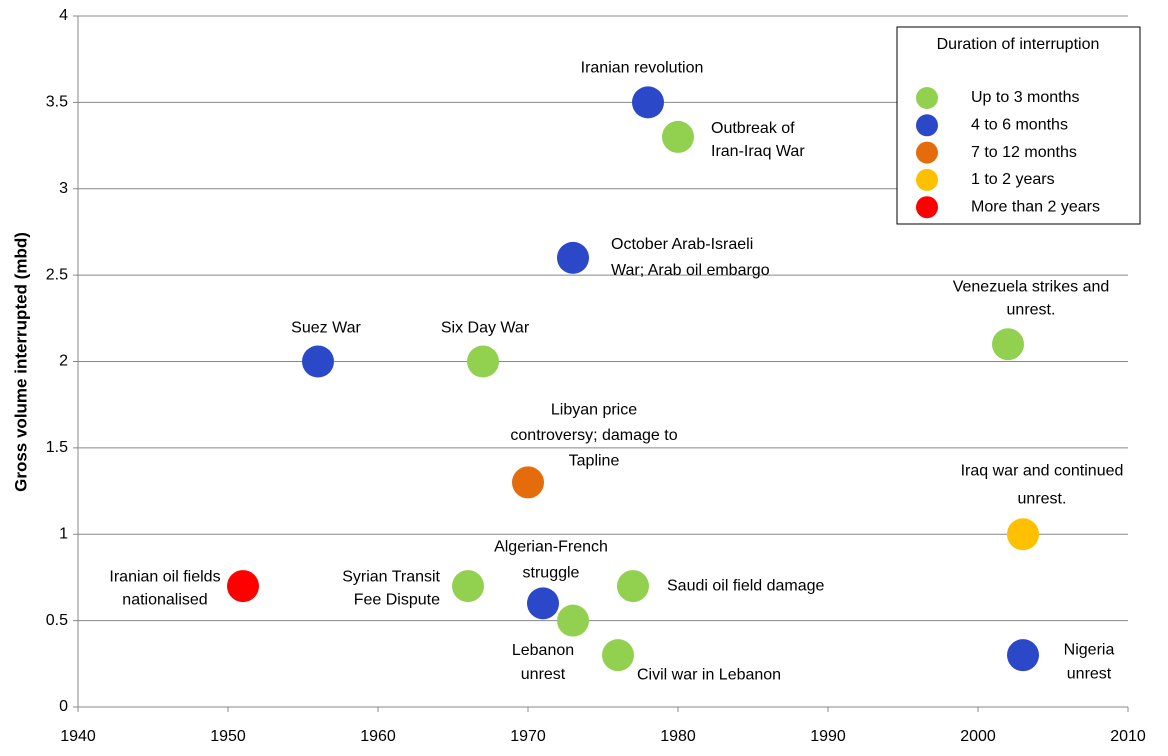  Describe the element at coordinates (63, 361) in the screenshot. I see `y-tick-label: 2` at that location.